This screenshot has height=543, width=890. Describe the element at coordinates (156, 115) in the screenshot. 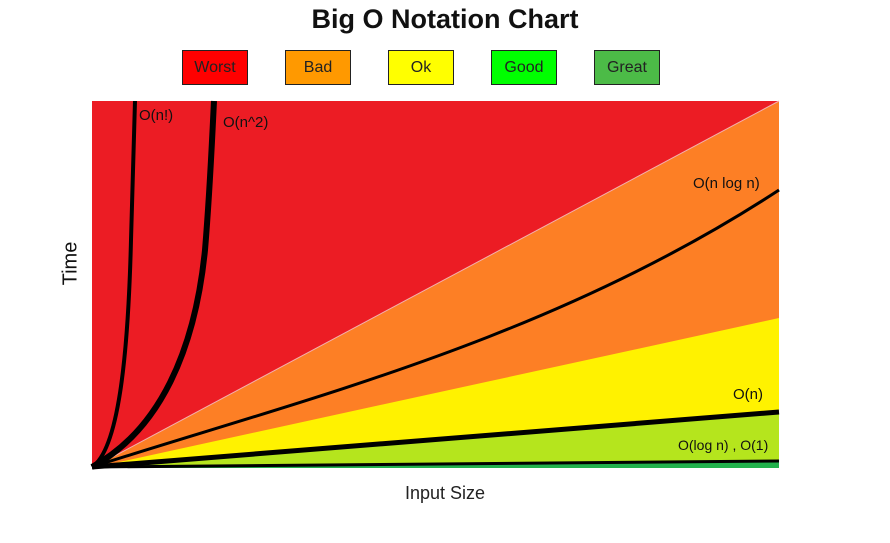

I see `label-factorial: O(n!)` at that location.